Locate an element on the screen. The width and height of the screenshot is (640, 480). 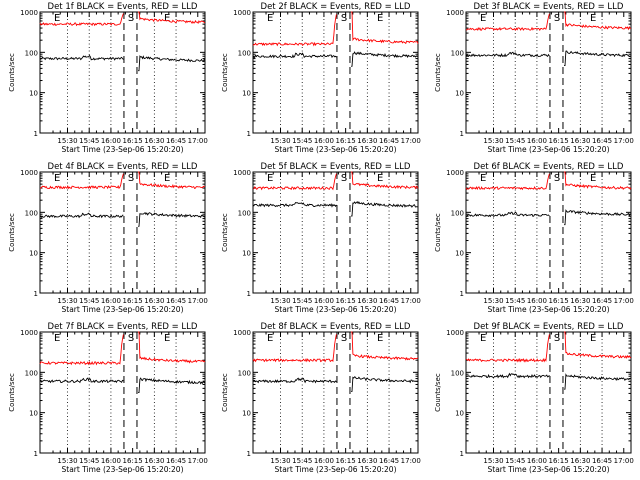
chart-title: Det 4f BLACK = Events, RED = LLD is located at coordinates (123, 167).